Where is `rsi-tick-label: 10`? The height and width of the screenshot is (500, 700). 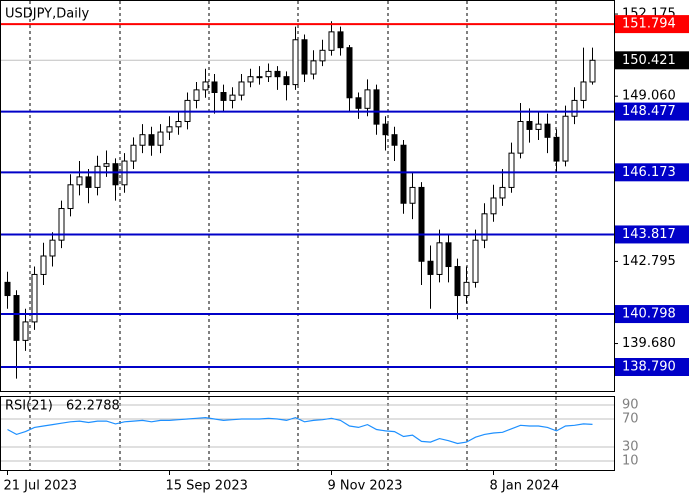
rsi-tick-label: 10 is located at coordinates (630, 461).